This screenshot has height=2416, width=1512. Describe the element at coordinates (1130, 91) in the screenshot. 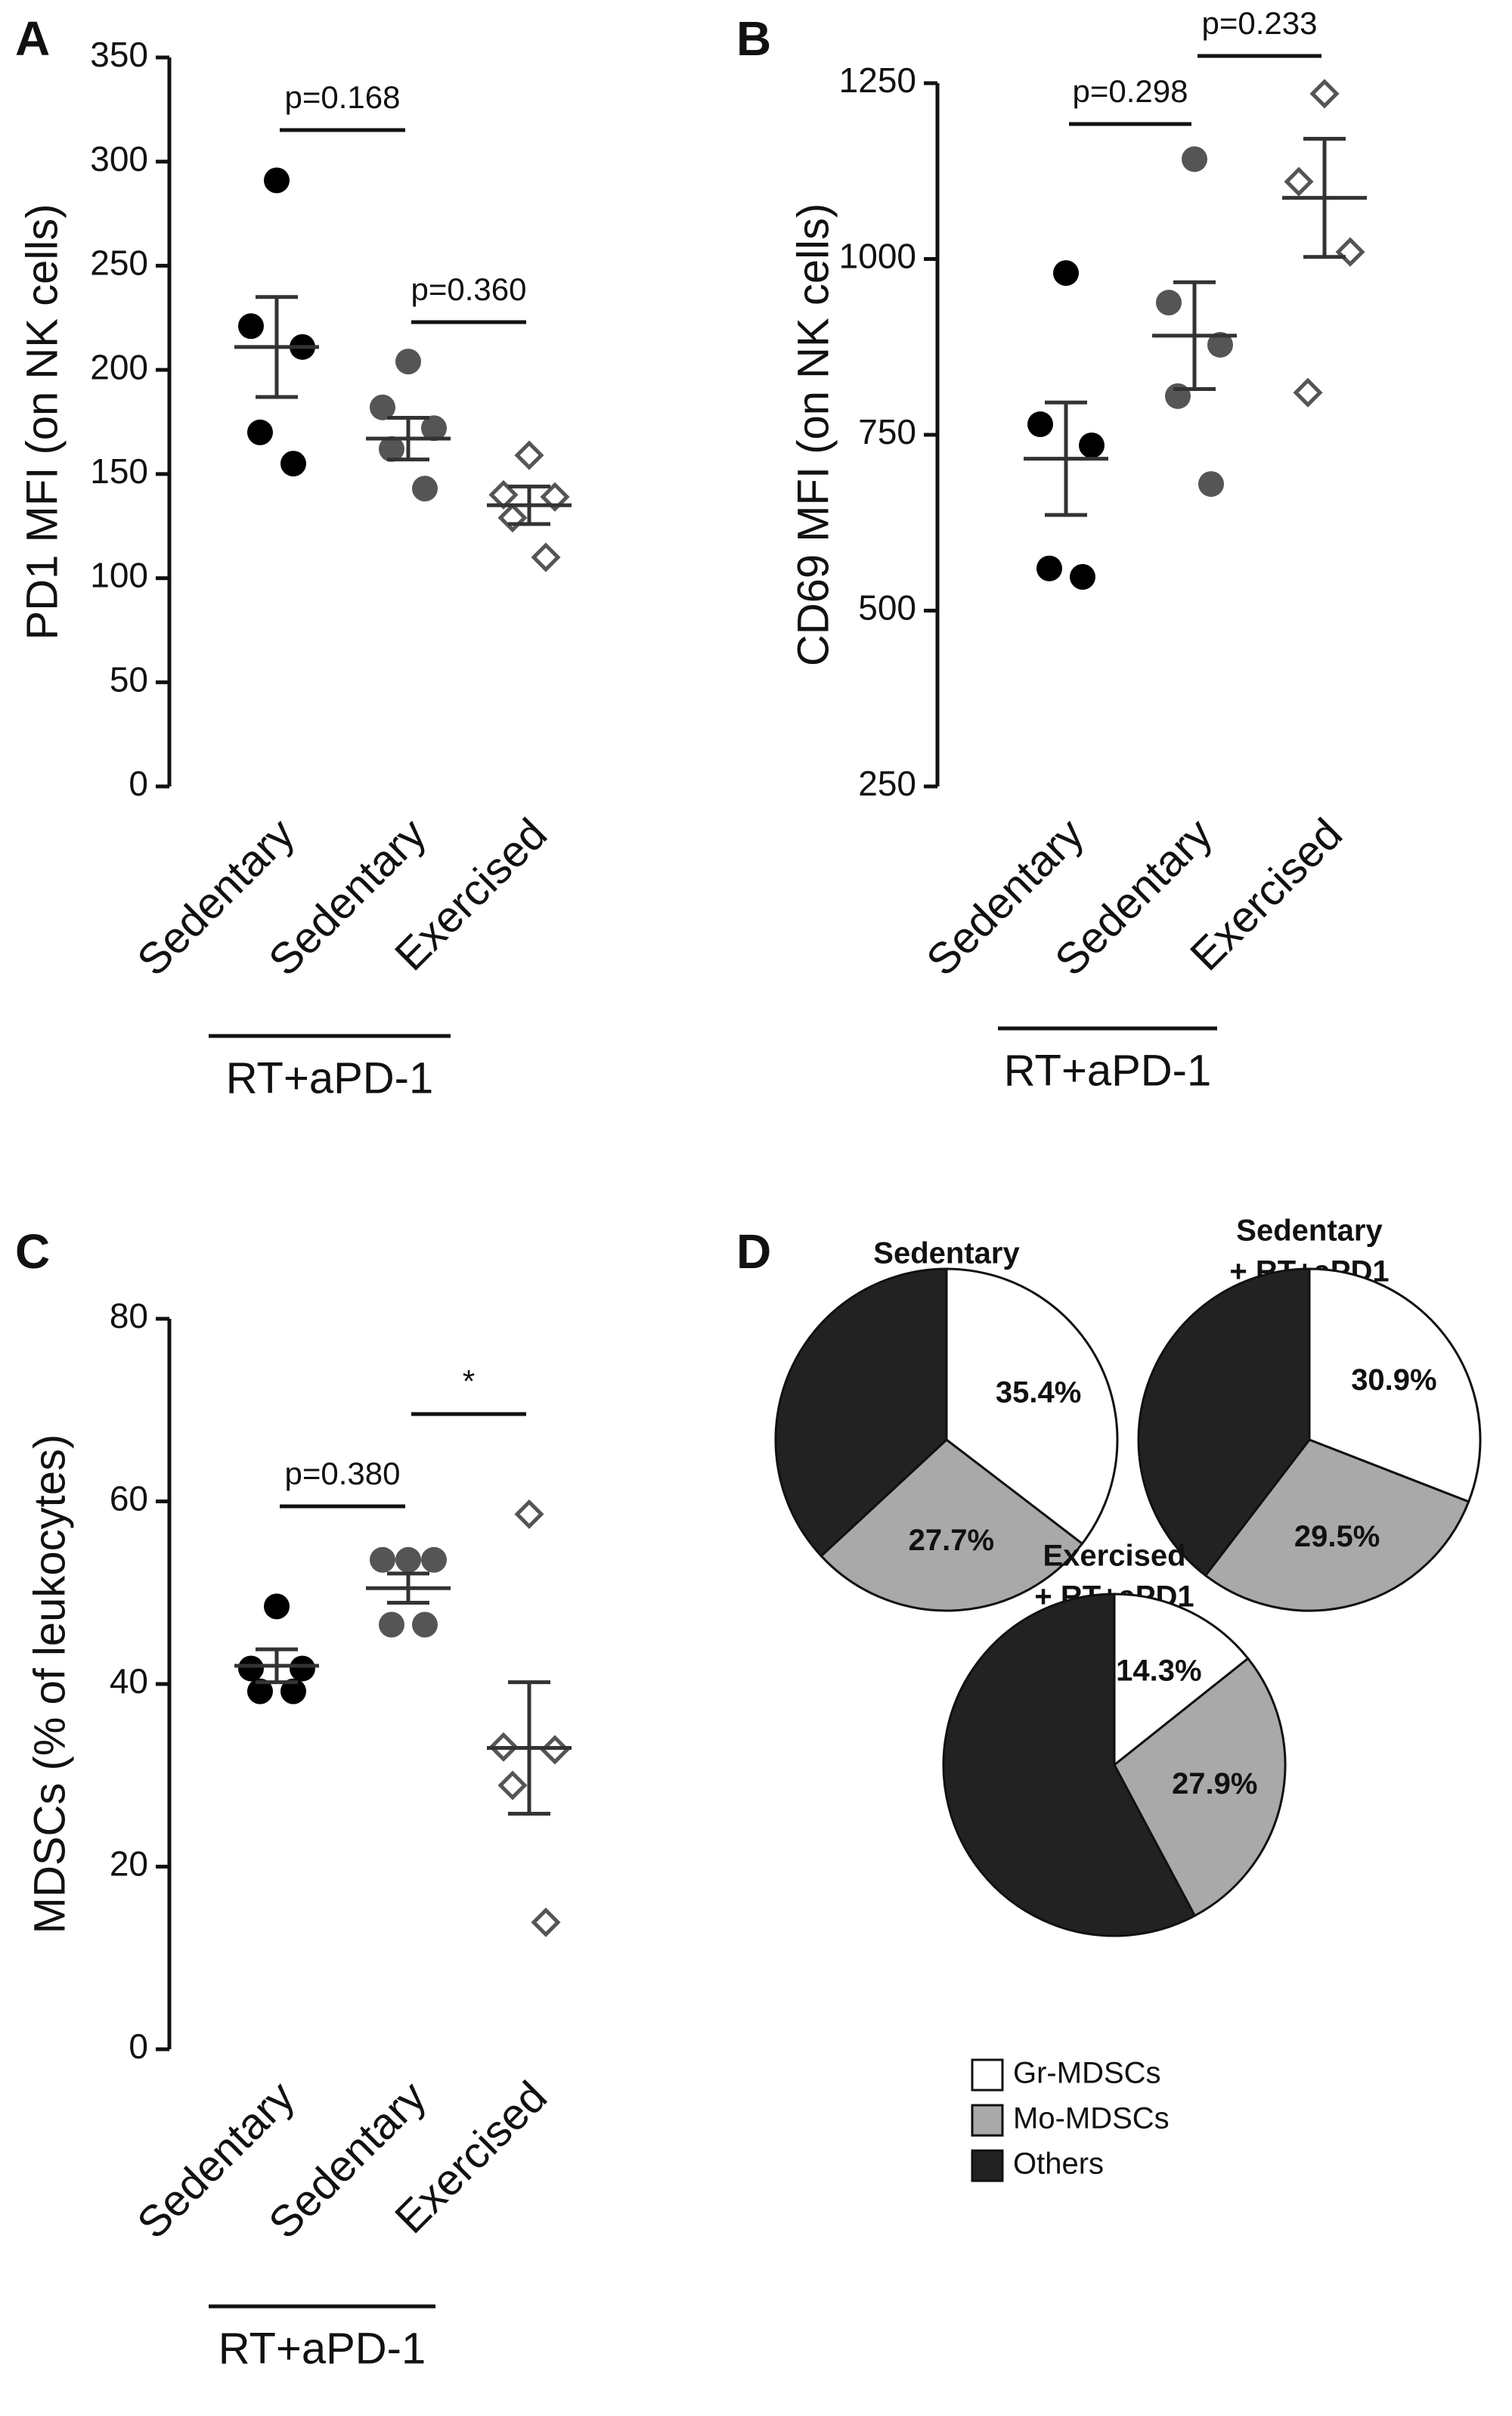

I see `significance-label: p=0.298` at that location.